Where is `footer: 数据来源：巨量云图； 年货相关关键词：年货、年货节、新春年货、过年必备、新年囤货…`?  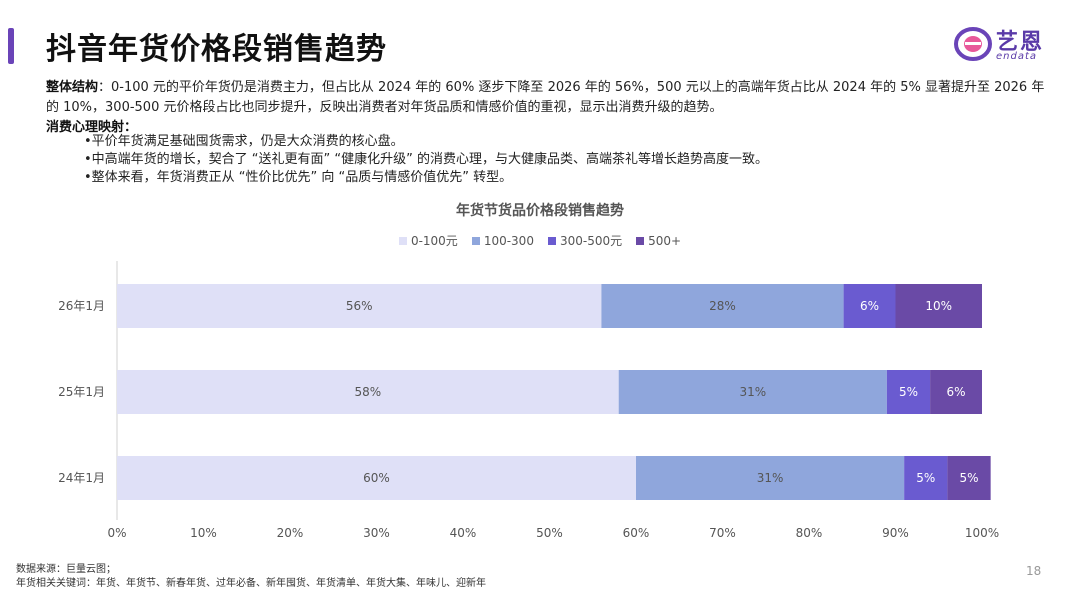
footer: 数据来源：巨量云图； 年货相关关键词：年货、年货节、新春年货、过年必备、新年囤货… is located at coordinates (251, 577).